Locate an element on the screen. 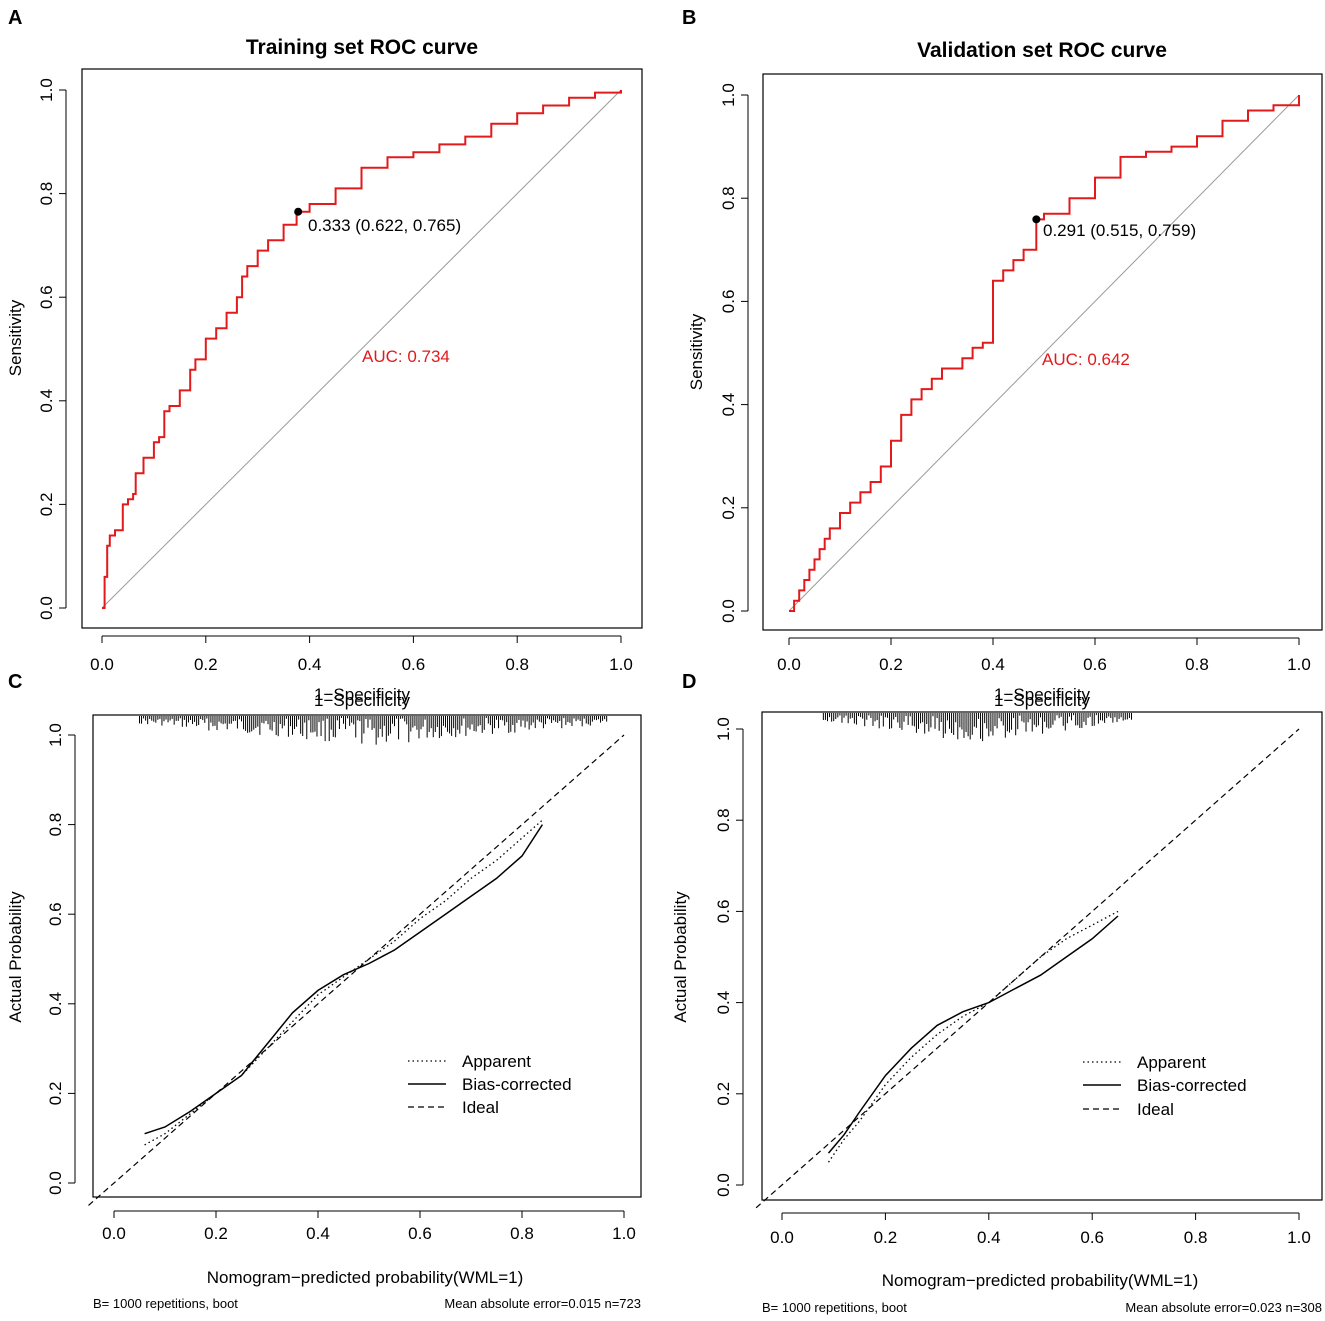 This screenshot has height=1321, width=1325. y-axis-d: 0.0 0.2 0.4 0.6 0.8 1.0 is located at coordinates (729, 957).